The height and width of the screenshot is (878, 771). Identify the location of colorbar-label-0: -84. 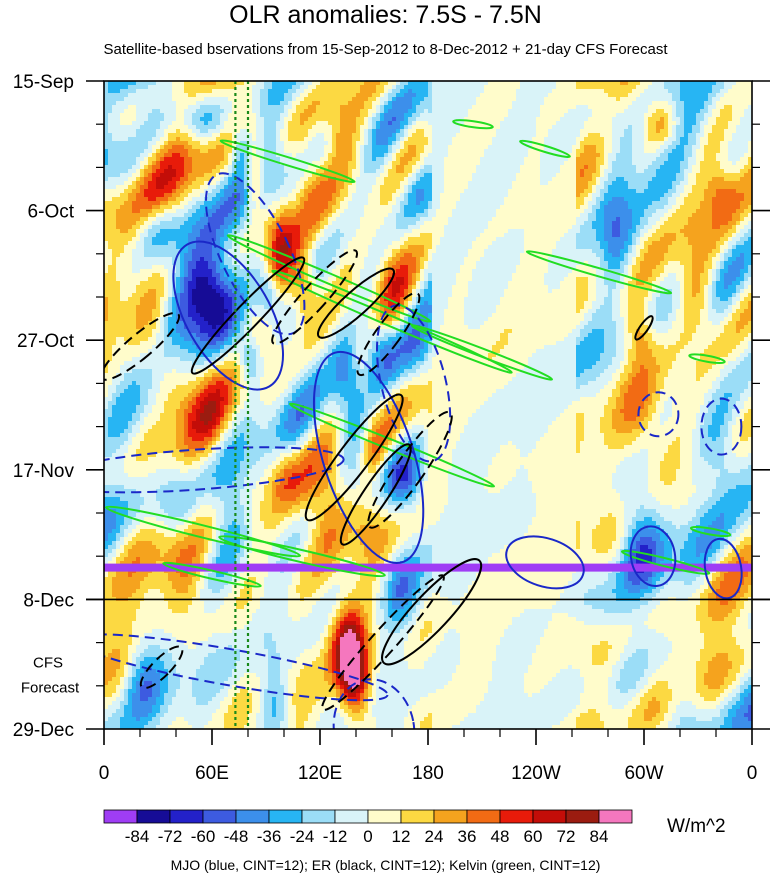
(137, 836).